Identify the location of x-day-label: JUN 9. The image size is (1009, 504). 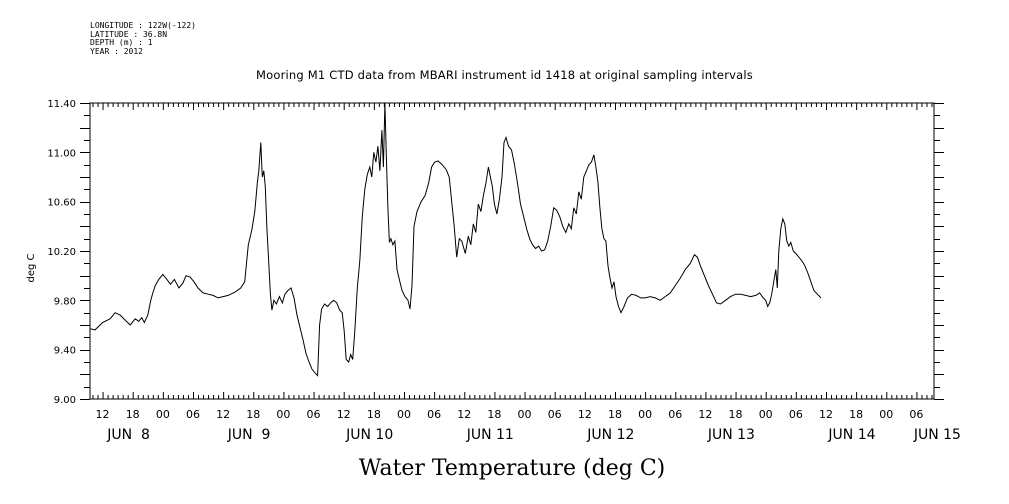
(249, 435).